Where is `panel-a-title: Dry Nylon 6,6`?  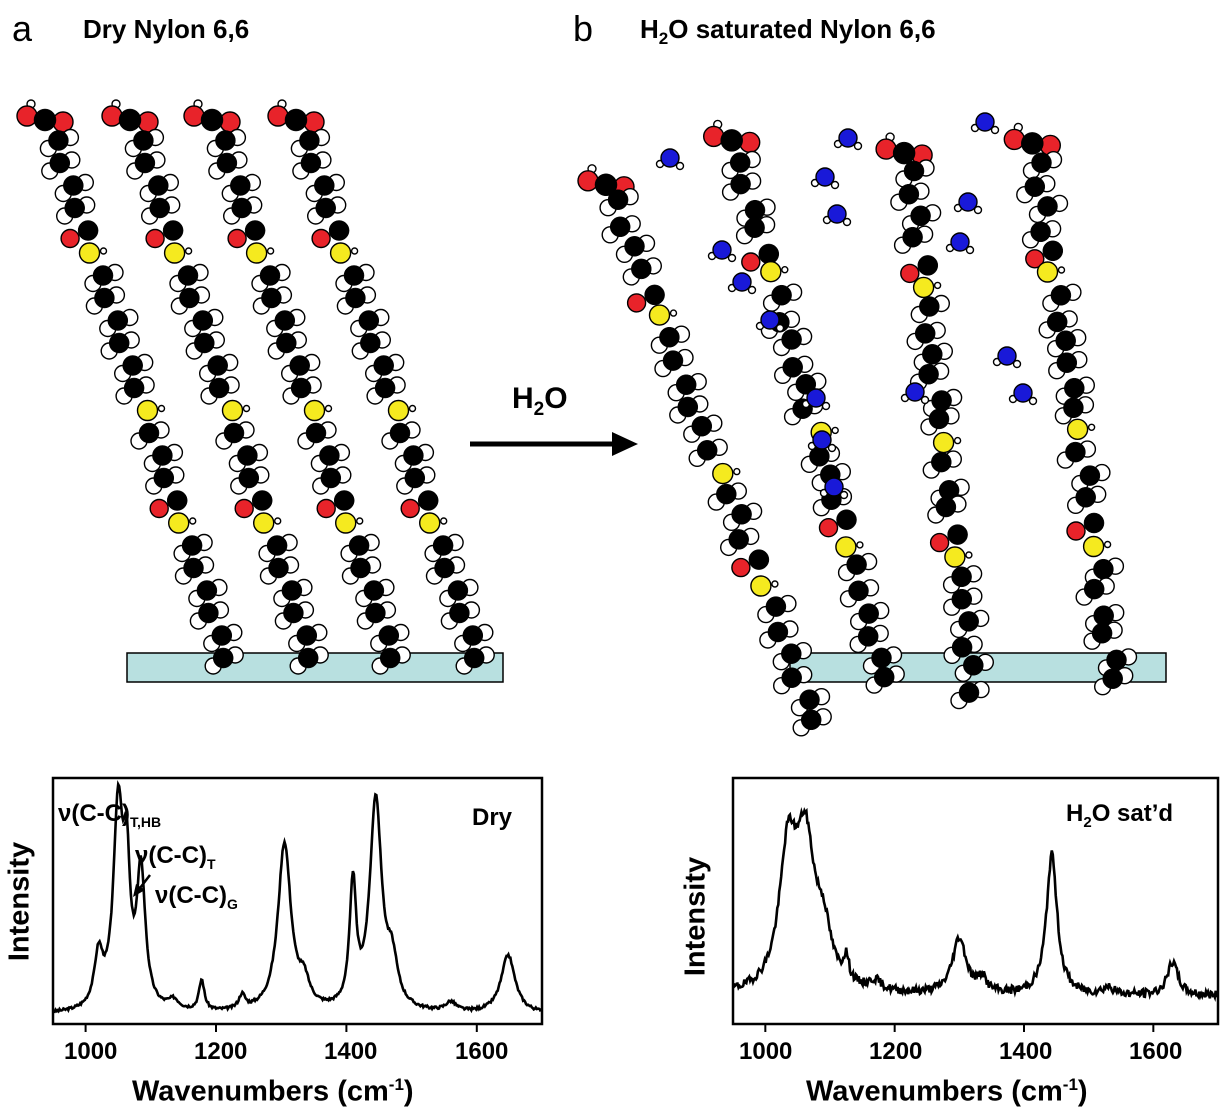 panel-a-title: Dry Nylon 6,6 is located at coordinates (166, 29).